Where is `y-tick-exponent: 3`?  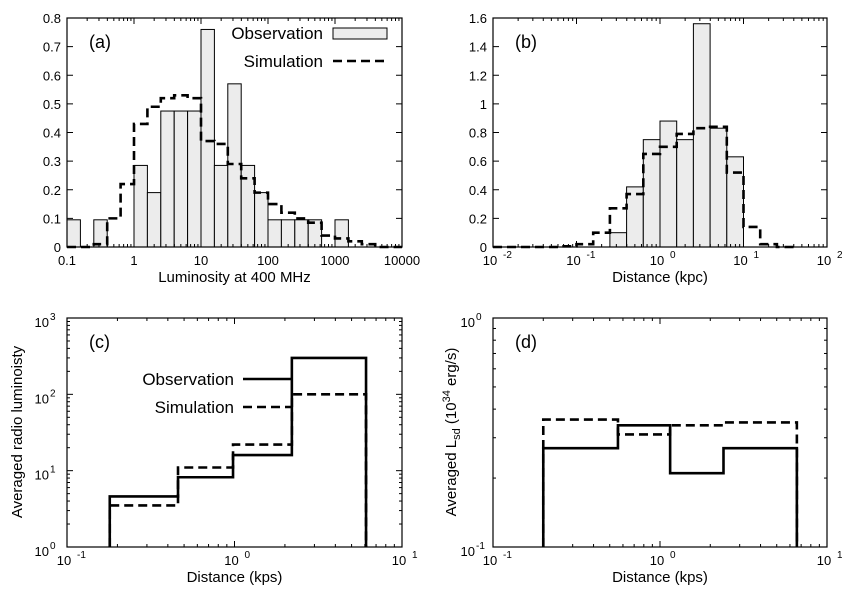 y-tick-exponent: 3 is located at coordinates (53, 317).